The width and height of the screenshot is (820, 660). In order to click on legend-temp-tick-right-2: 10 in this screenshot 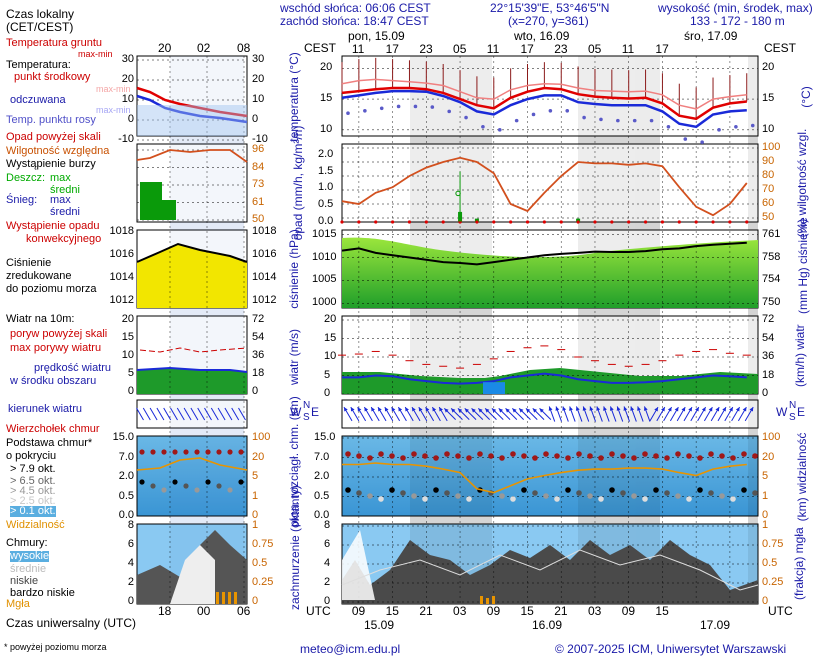, I will do `click(258, 99)`.